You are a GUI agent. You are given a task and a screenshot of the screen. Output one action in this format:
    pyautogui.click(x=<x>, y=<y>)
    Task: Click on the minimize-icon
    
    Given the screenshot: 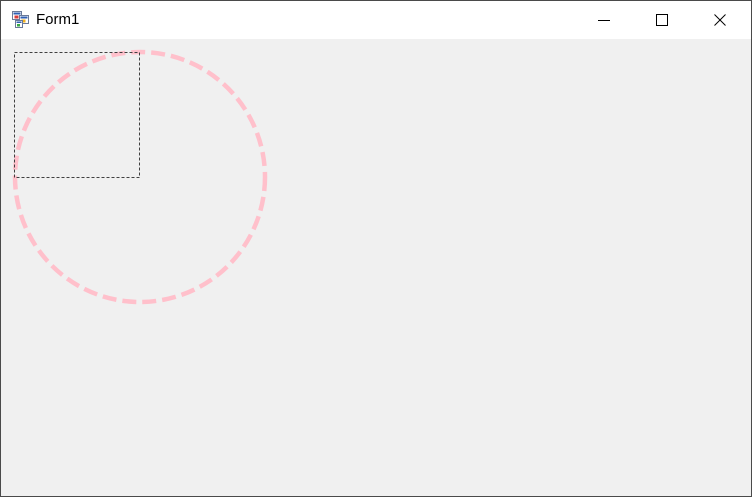 What is the action you would take?
    pyautogui.click(x=604, y=20)
    